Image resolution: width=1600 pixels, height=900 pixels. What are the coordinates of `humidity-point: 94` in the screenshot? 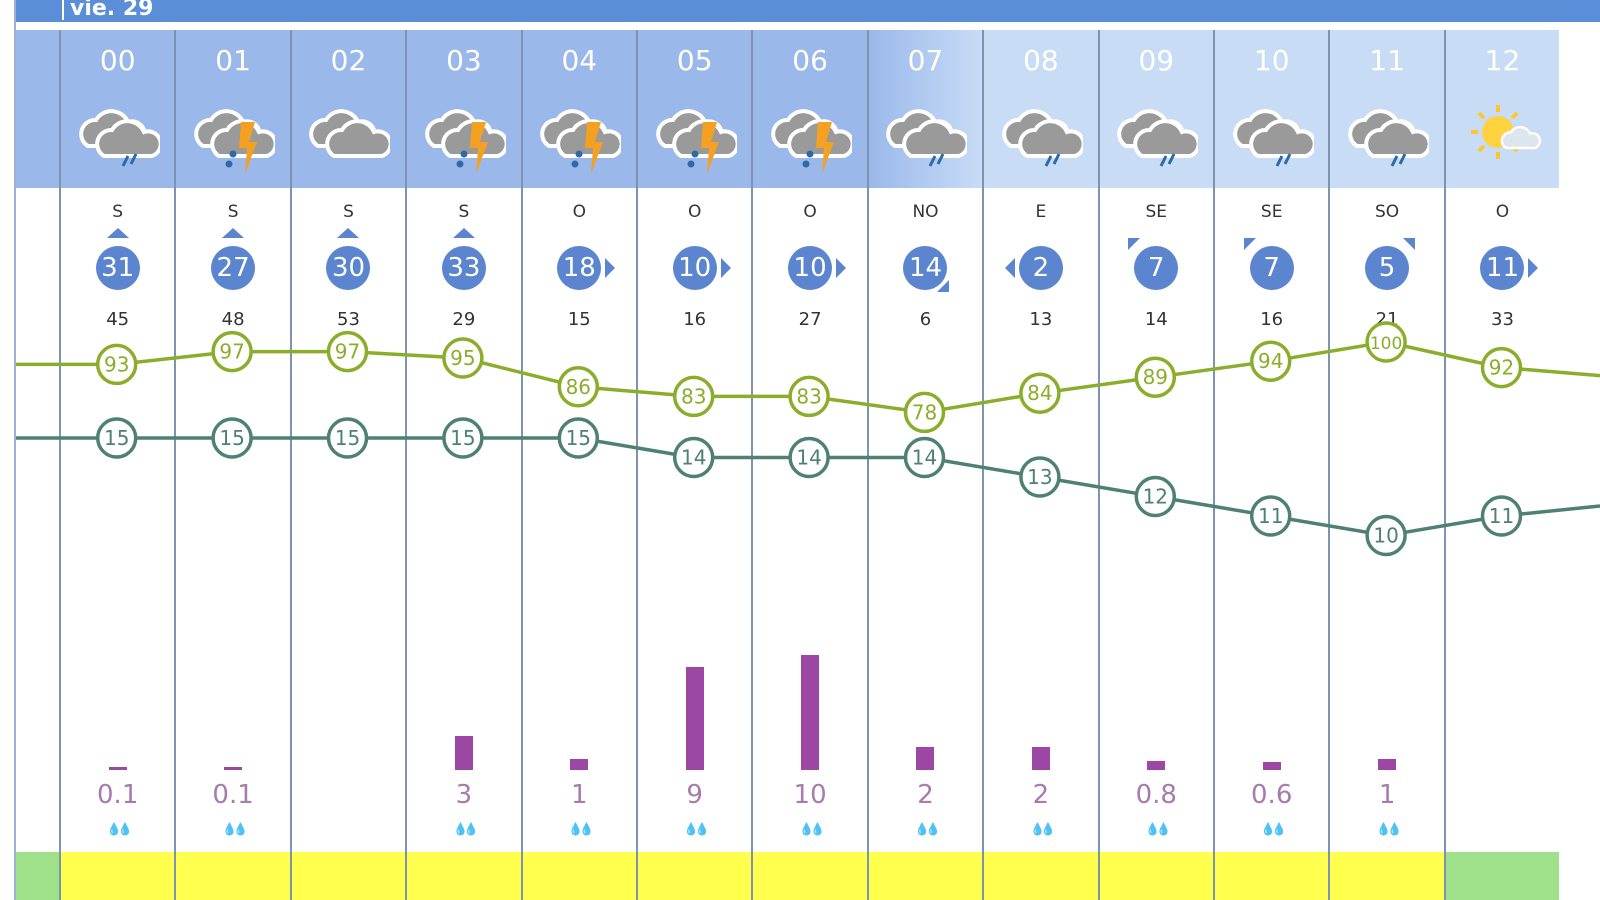 It's located at (1270, 361).